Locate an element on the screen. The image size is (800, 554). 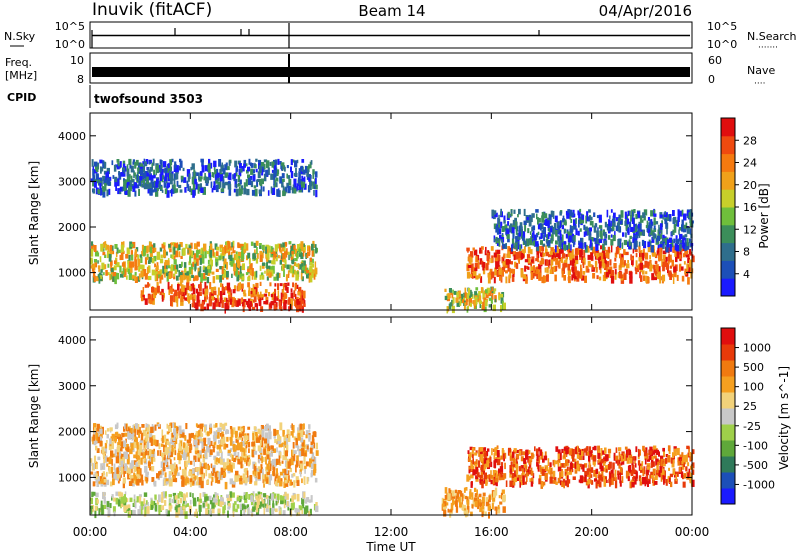
colorbar-tick-label: 28 is located at coordinates (750, 140).